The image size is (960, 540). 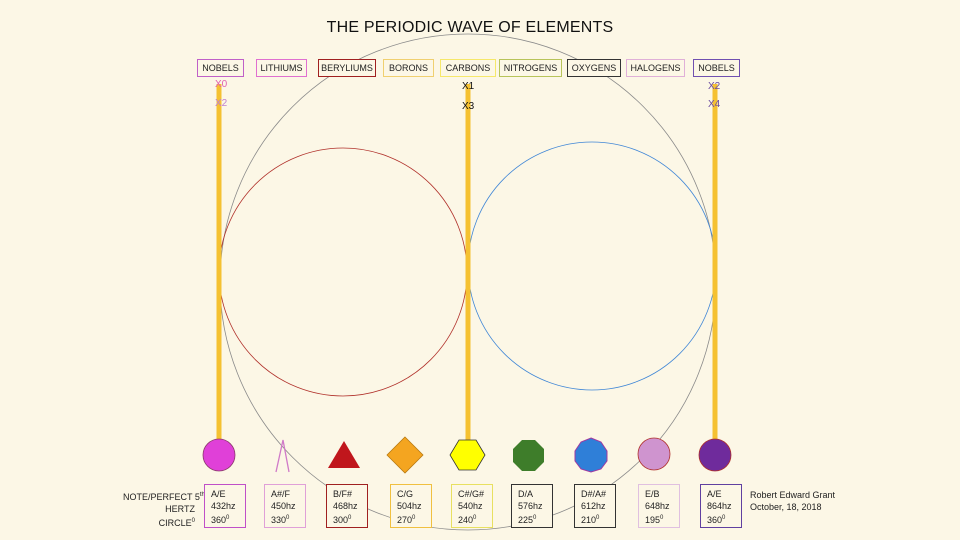 I want to click on axis-marker: X4, so click(x=714, y=104).